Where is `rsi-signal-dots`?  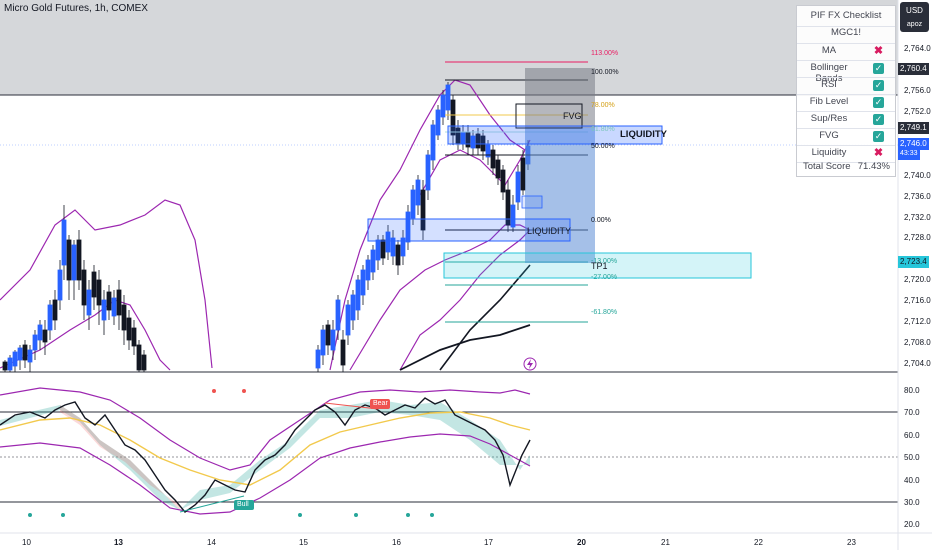
rsi-signal-dots is located at coordinates (231, 453).